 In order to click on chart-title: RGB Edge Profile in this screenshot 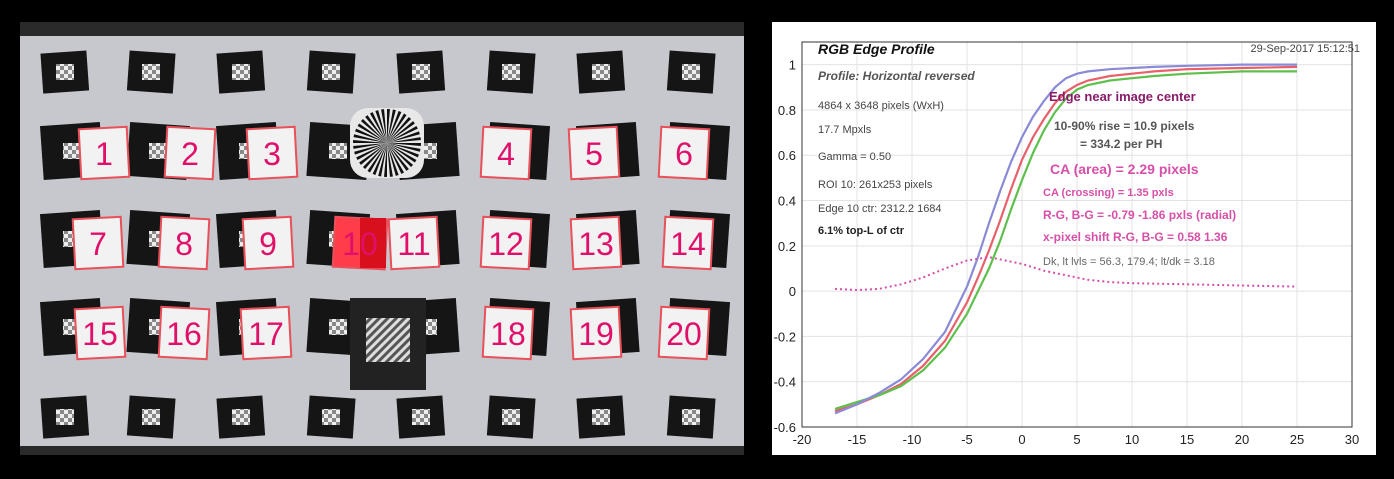, I will do `click(876, 49)`.